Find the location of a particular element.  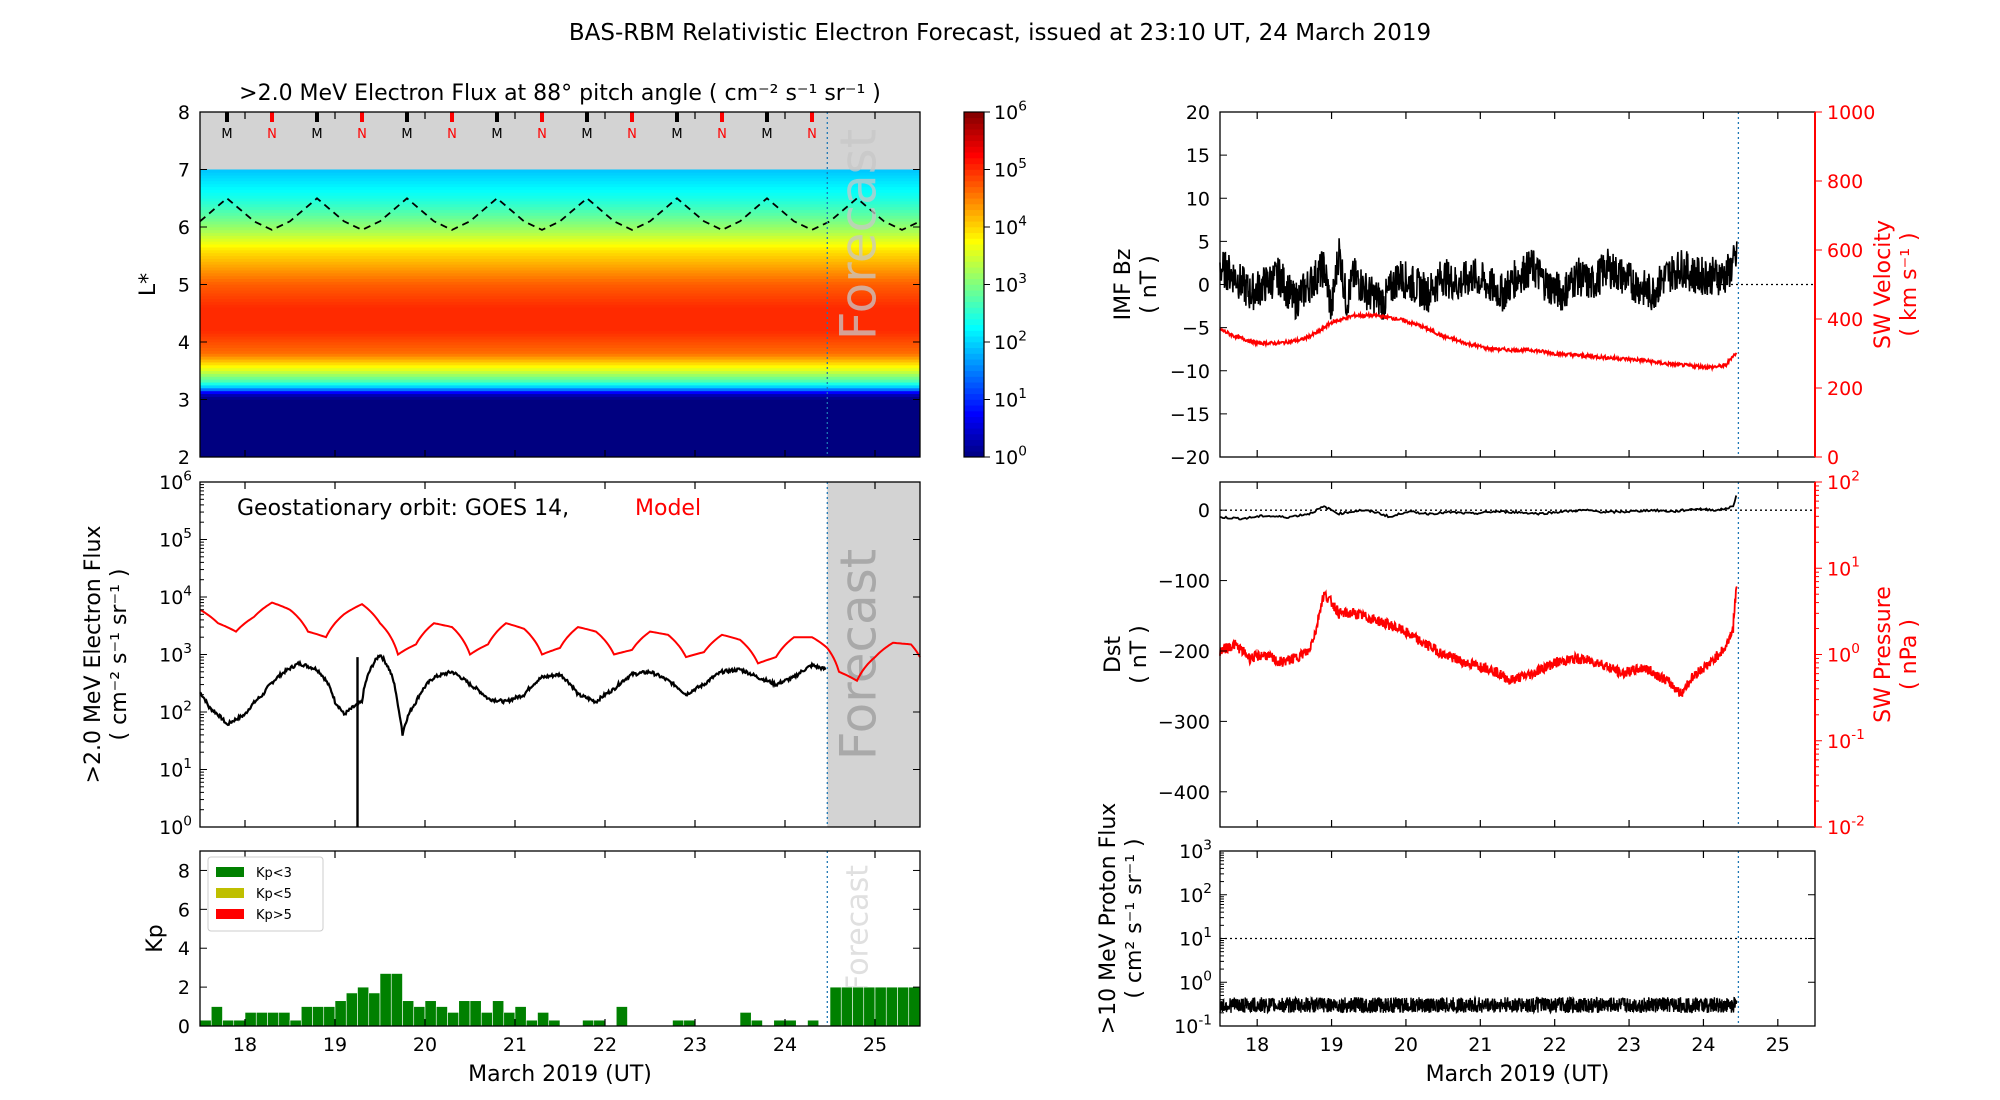

imf-bz-line is located at coordinates (1478, 279).